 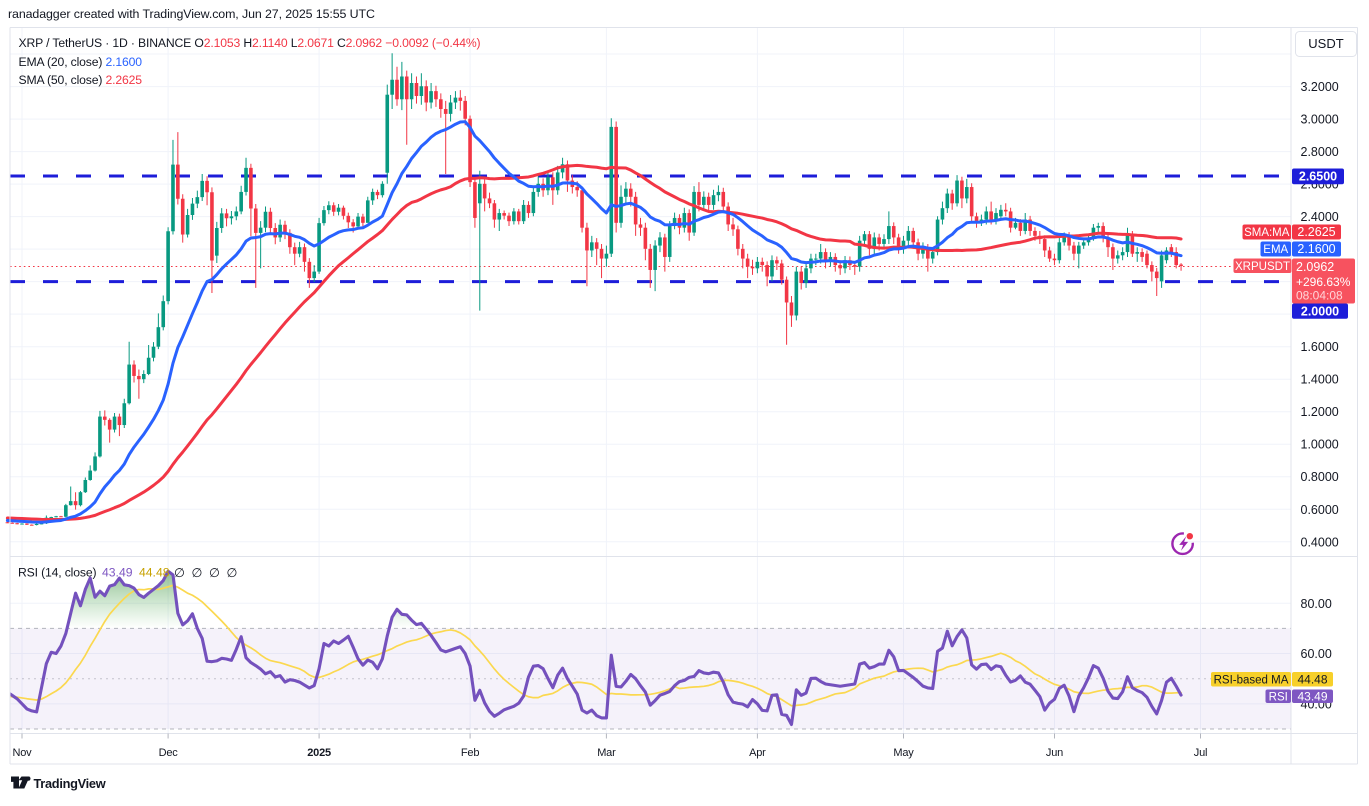 I want to click on svg-text: 08:04:08, so click(x=1319, y=296).